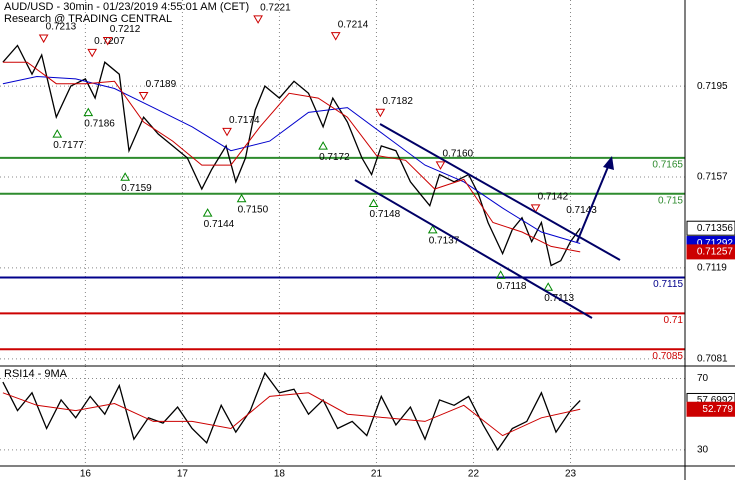 Image resolution: width=735 pixels, height=480 pixels. Describe the element at coordinates (512, 286) in the screenshot. I see `pivot-label: 0.7118` at that location.